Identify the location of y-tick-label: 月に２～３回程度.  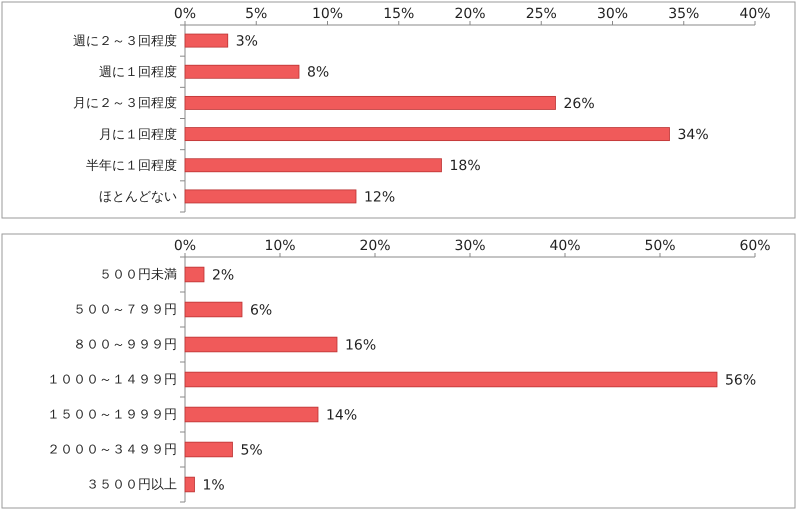
(125, 103).